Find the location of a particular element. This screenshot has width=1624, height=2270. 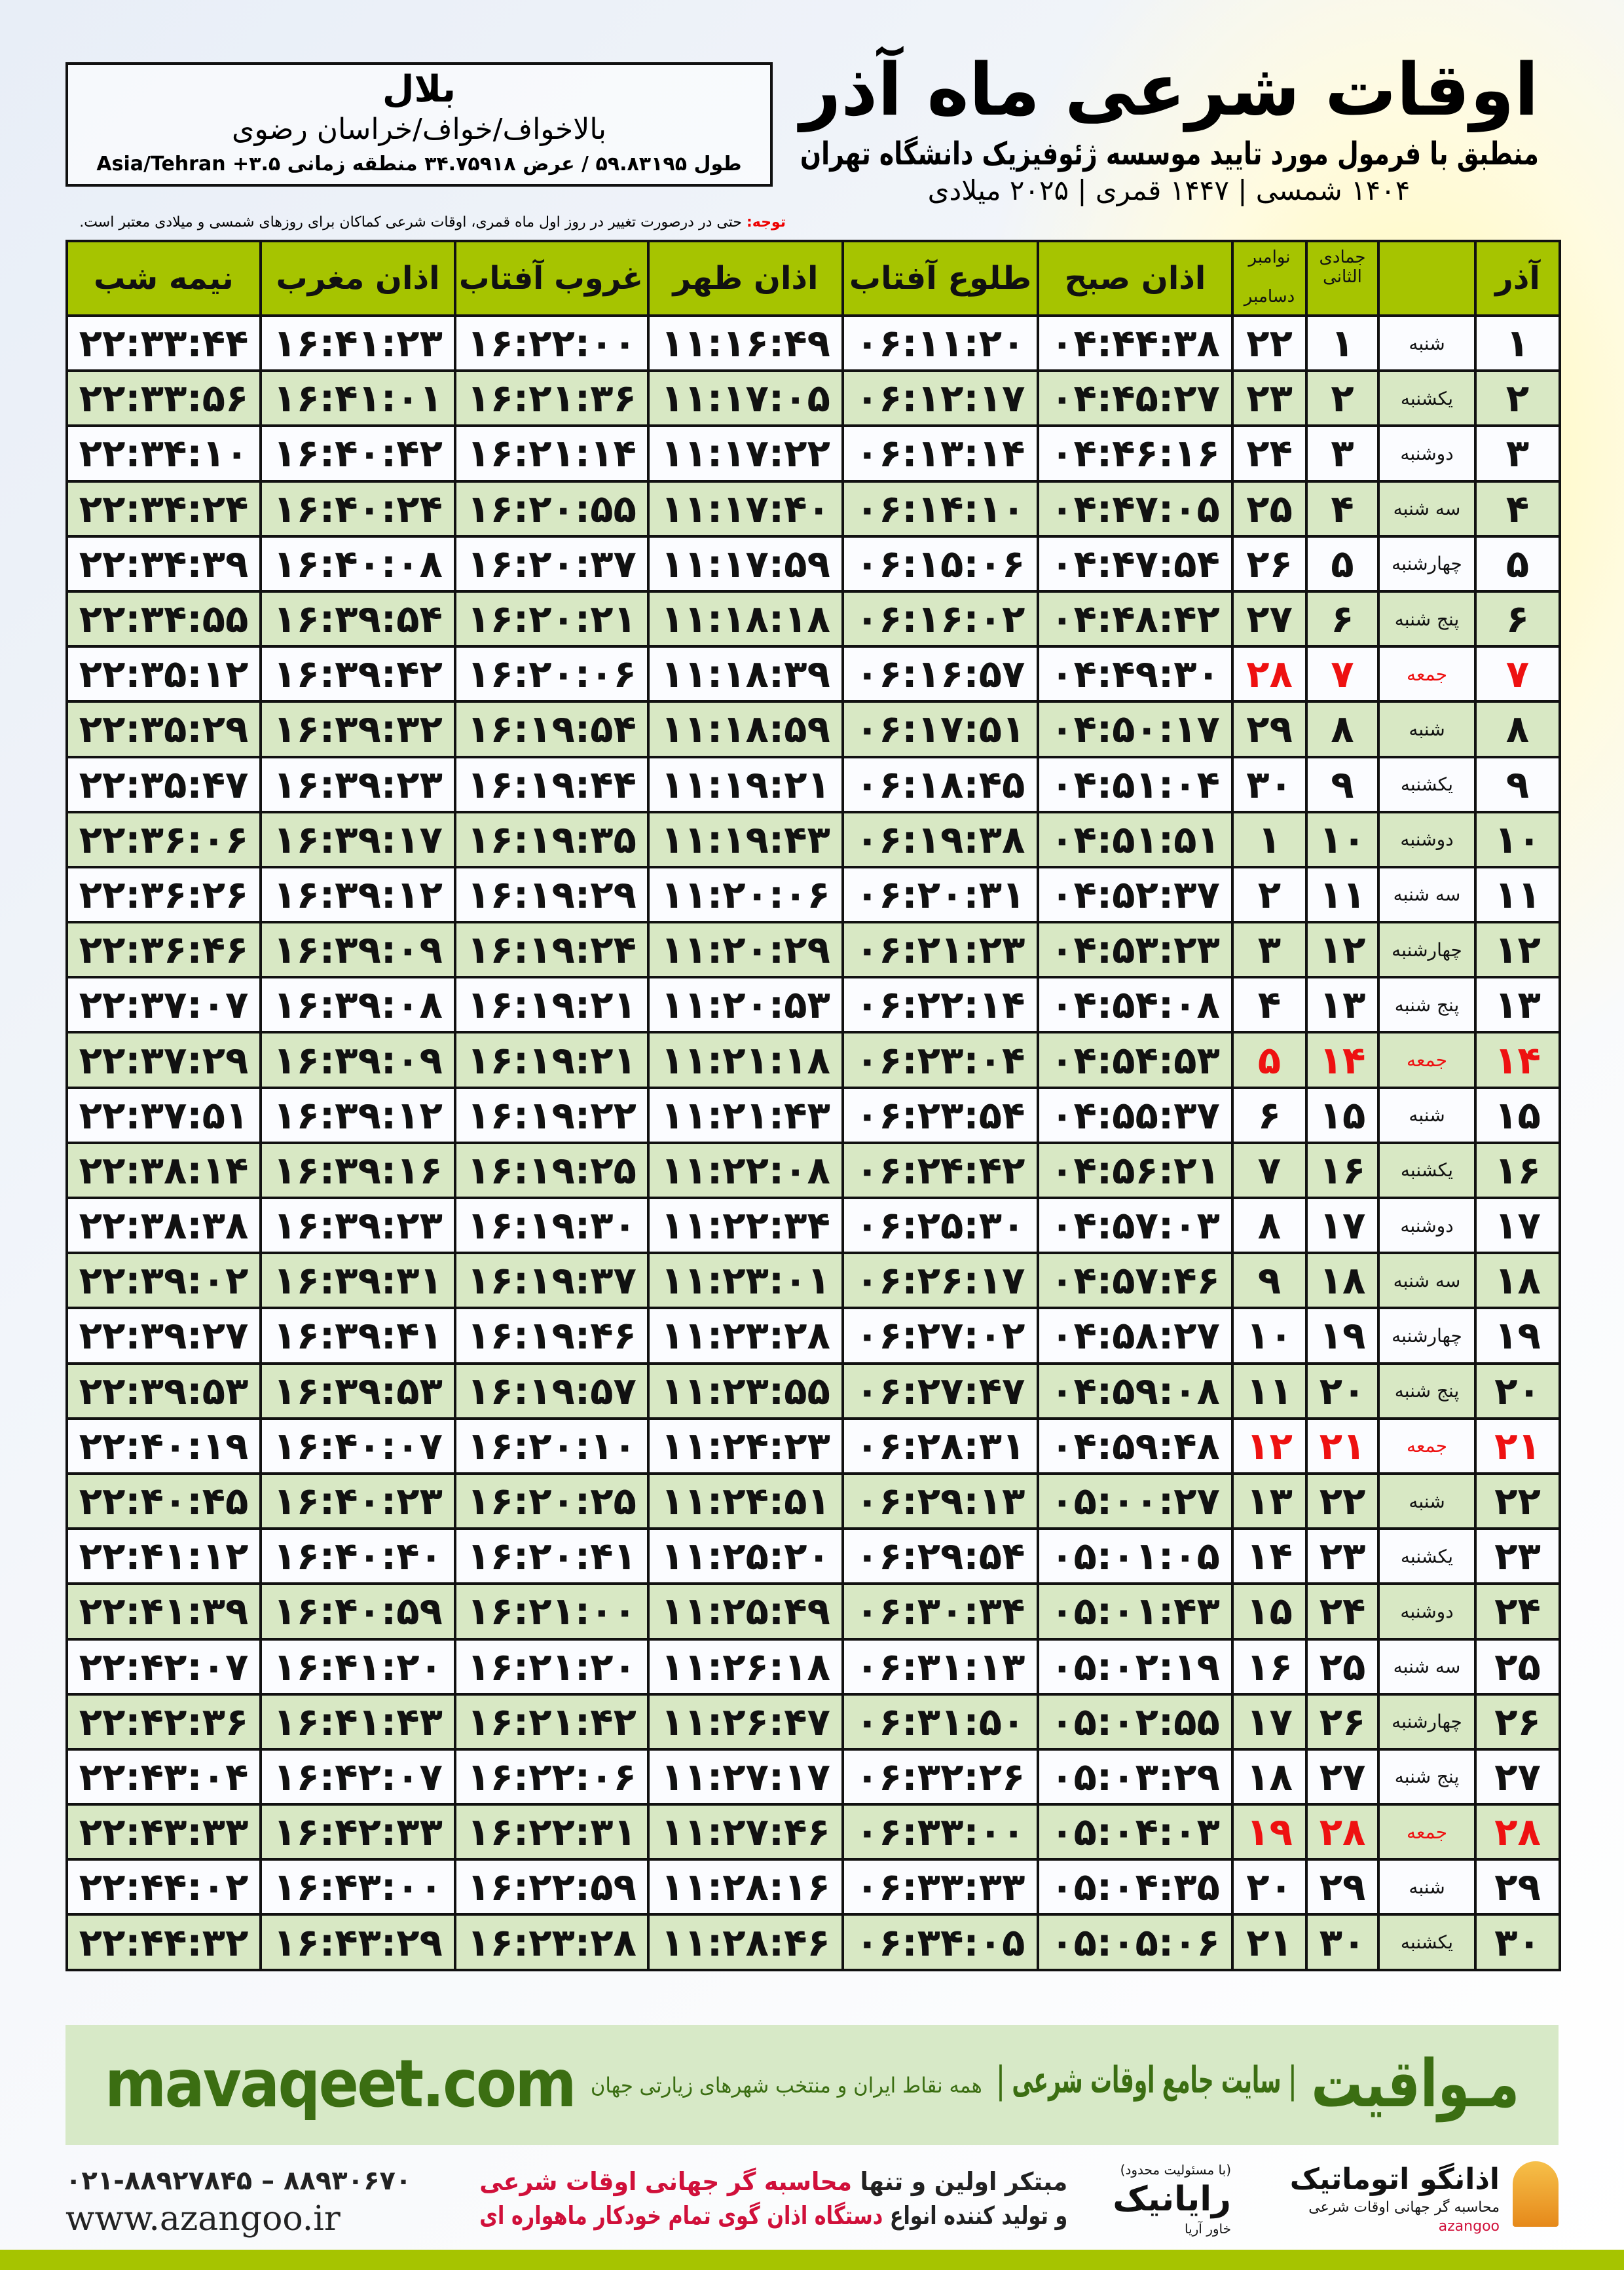

banner-tagline-text: | سایت جامع اوقات شرعی | is located at coordinates (1147, 2080).